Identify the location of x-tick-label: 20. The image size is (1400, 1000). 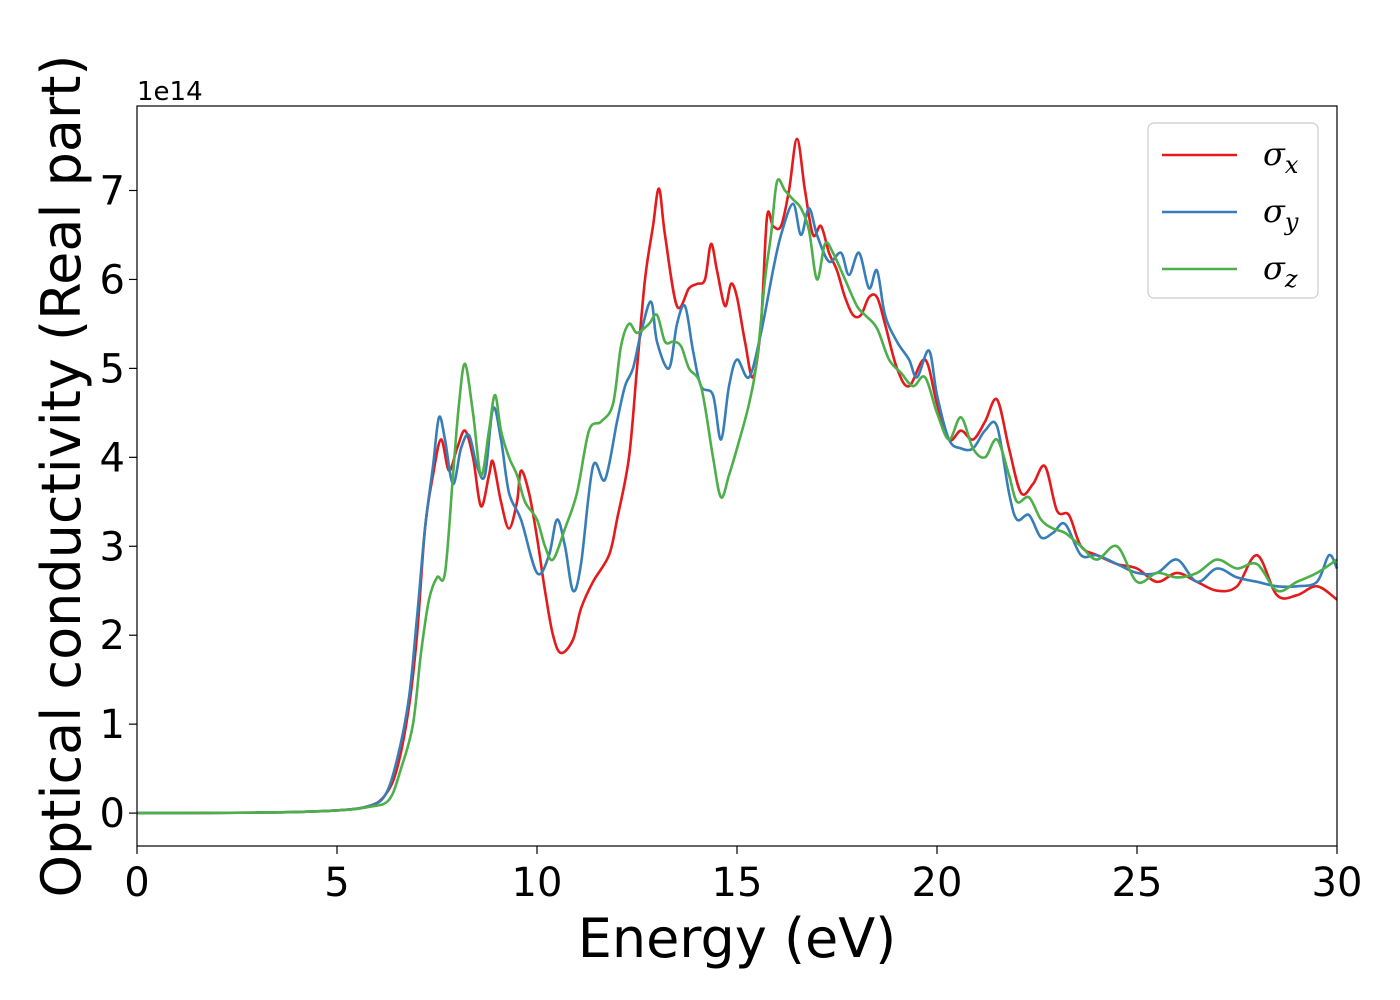
(937, 883).